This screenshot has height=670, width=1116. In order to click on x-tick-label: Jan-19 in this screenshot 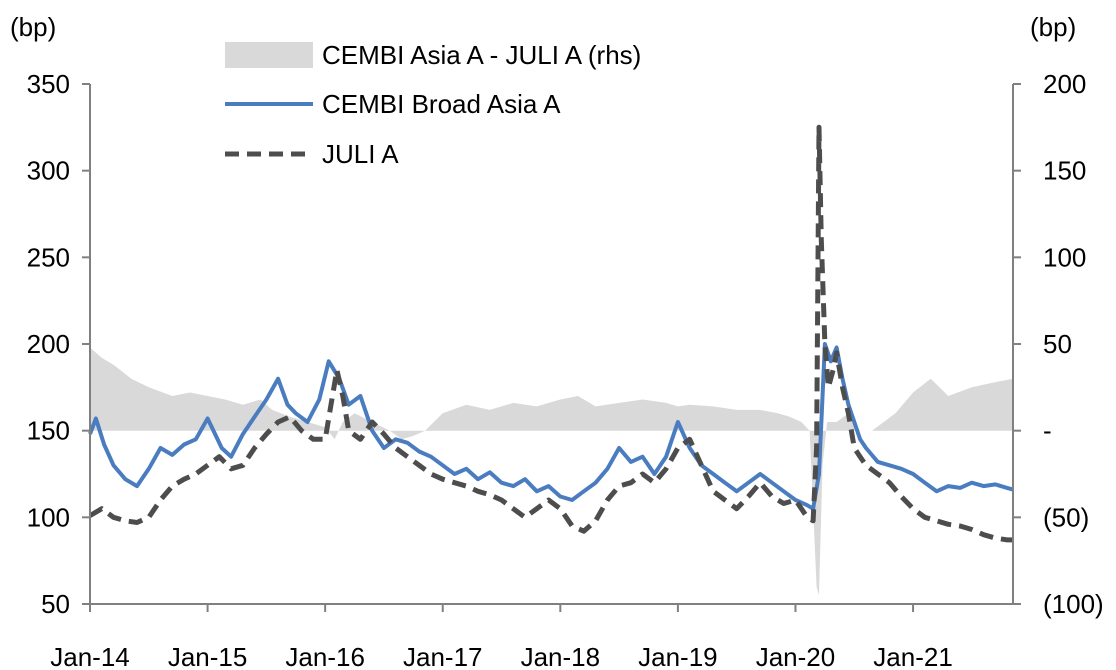, I will do `click(678, 656)`.